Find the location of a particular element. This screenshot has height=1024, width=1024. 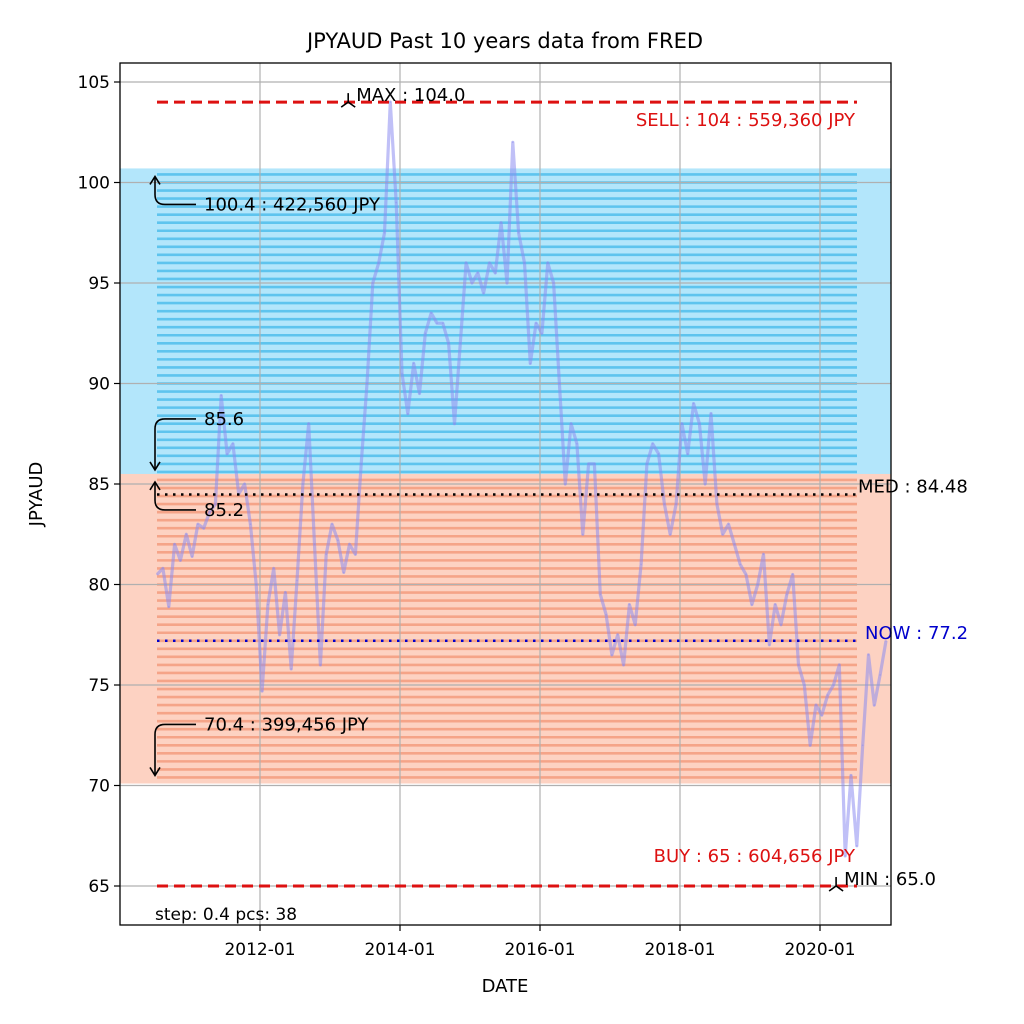

x-axis-label: DATE is located at coordinates (505, 986).